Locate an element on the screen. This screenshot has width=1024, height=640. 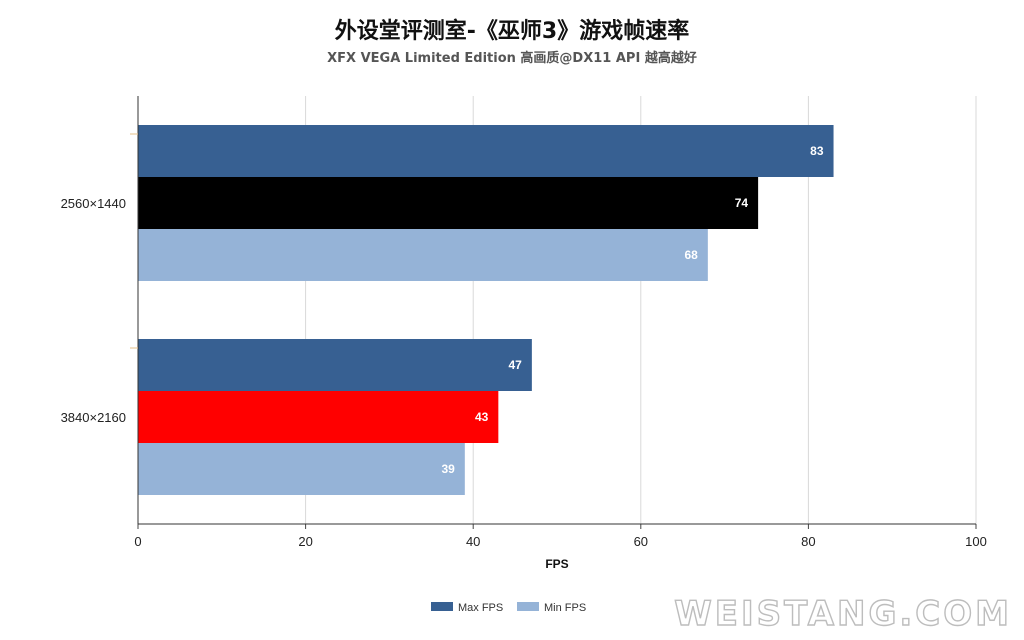
category-label: 2560×1440 is located at coordinates (93, 203).